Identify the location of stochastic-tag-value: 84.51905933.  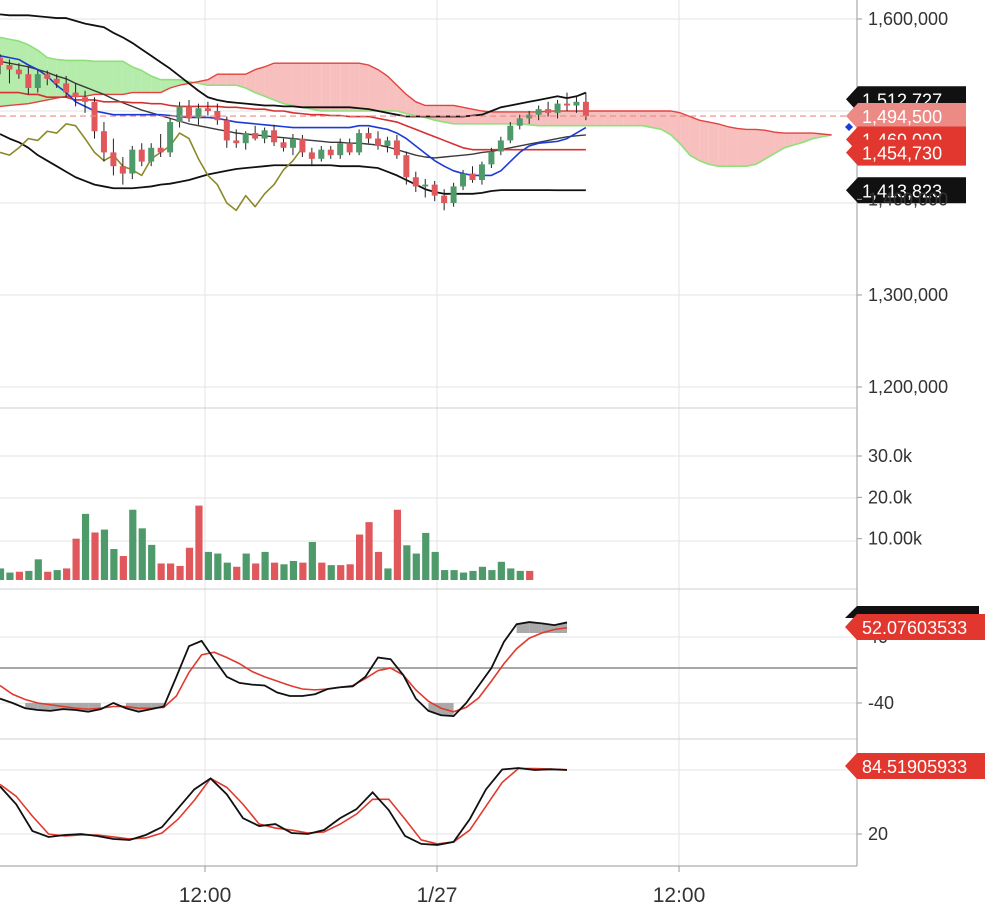
(914, 767).